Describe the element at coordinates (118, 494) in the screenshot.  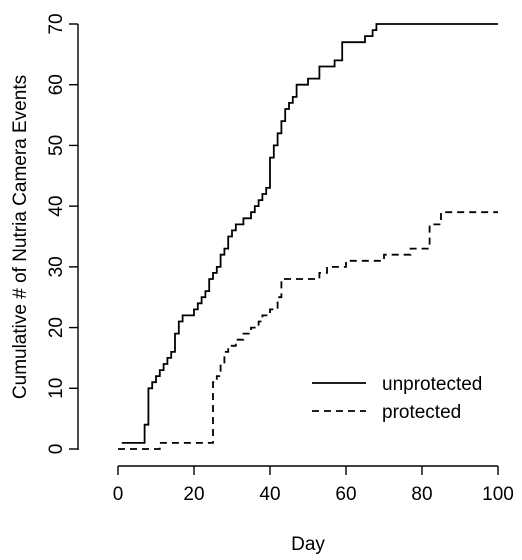
I see `x-tick-label: 0` at that location.